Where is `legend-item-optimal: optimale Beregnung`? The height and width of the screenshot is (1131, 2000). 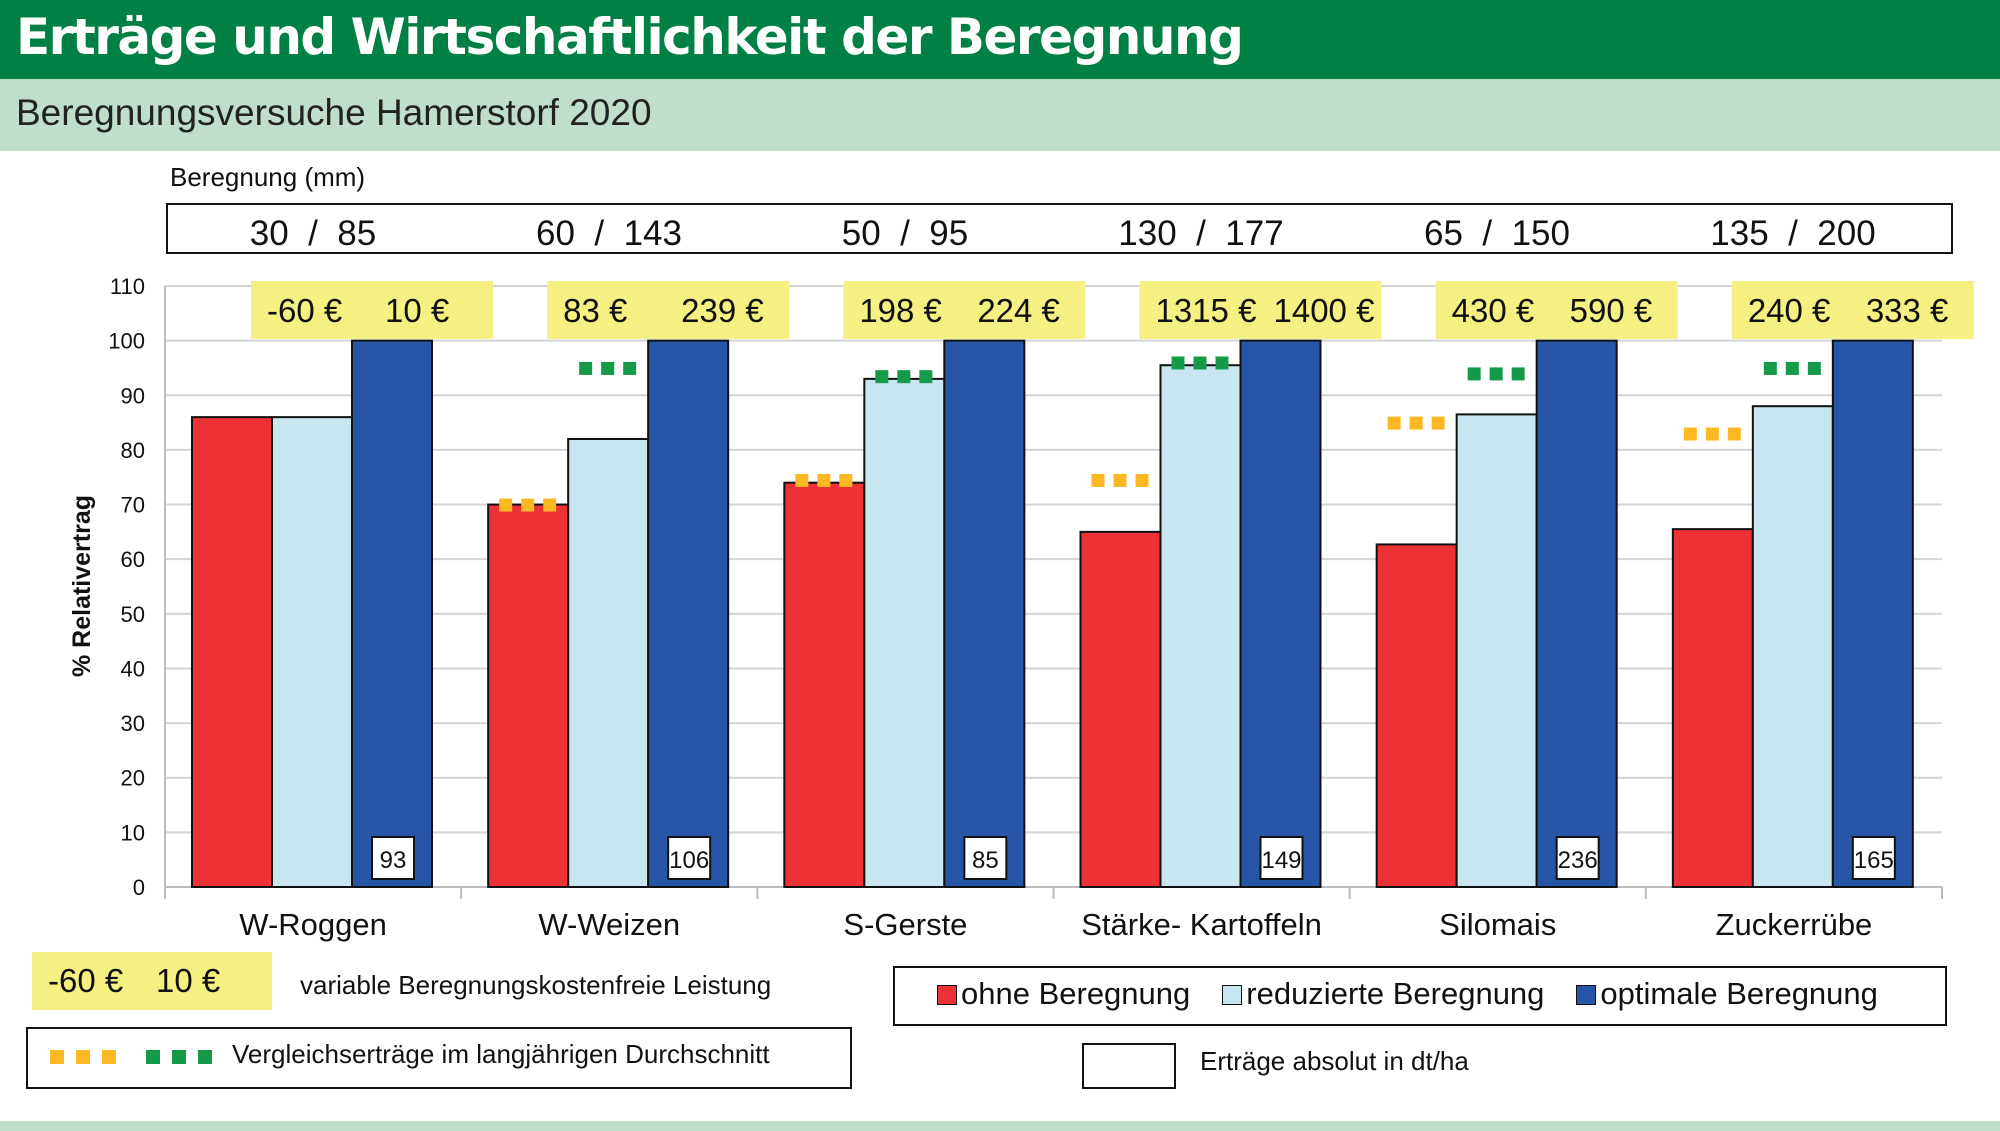
legend-item-optimal: optimale Beregnung is located at coordinates (1727, 994).